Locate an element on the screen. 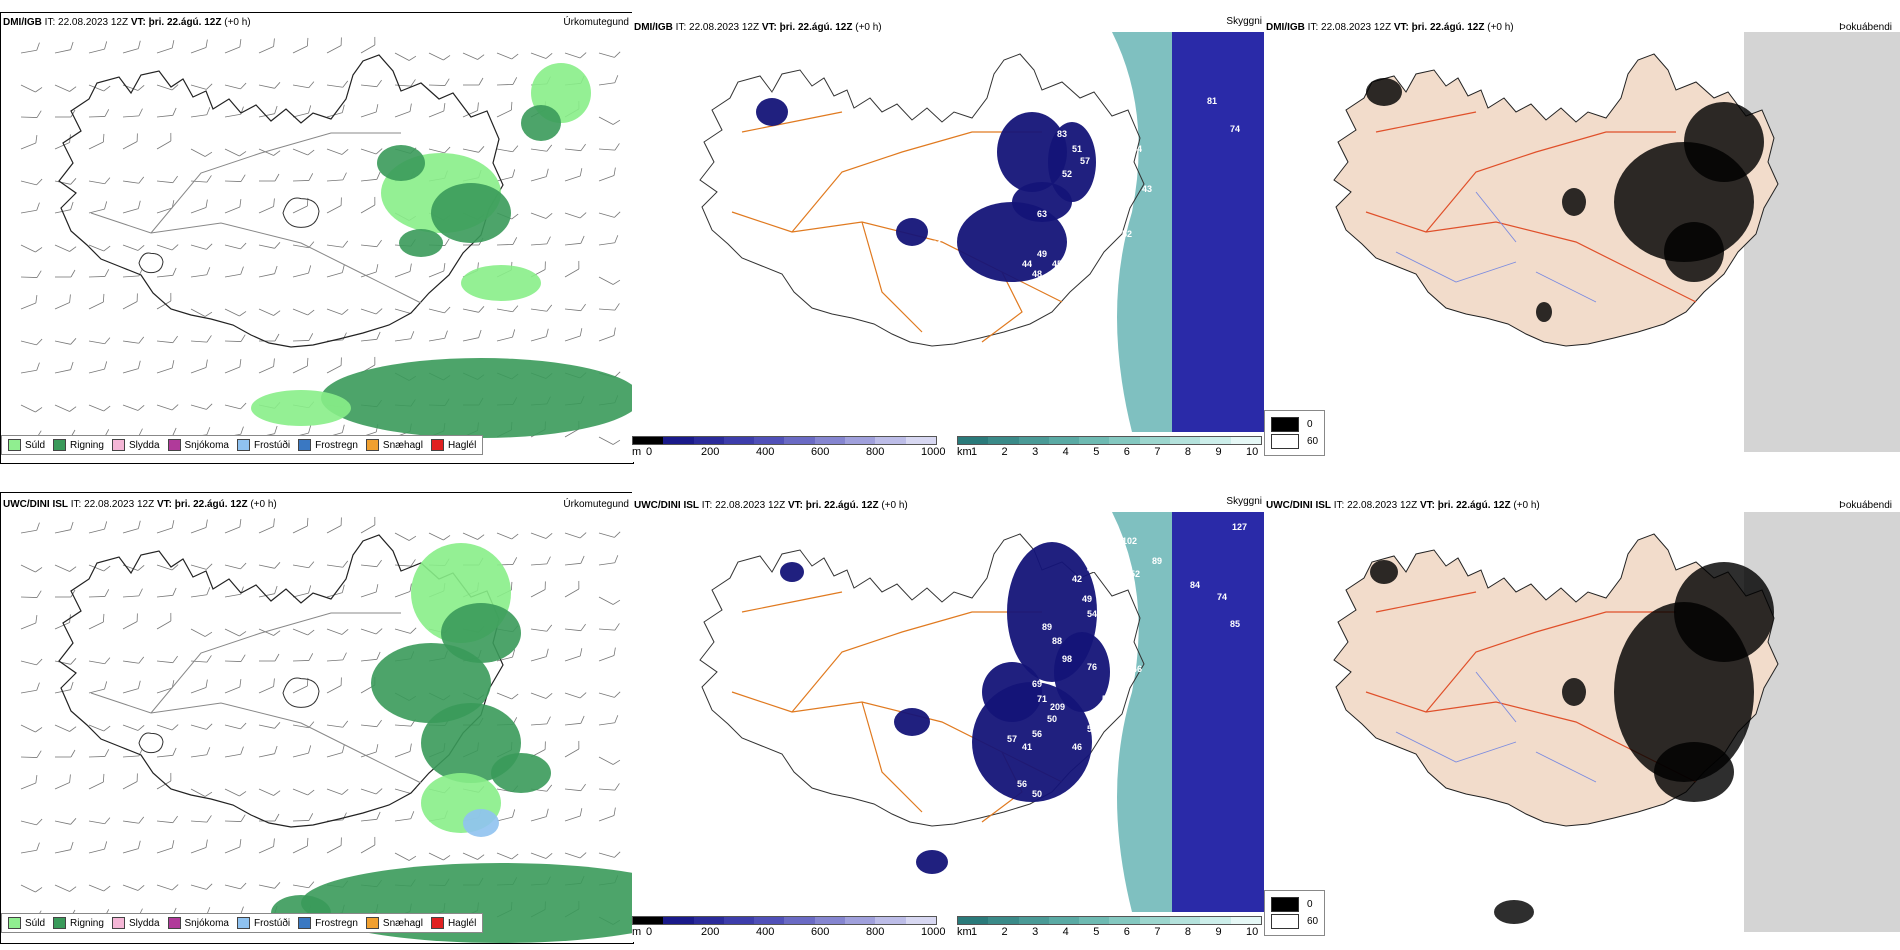 Image resolution: width=1900 pixels, height=950 pixels. legend-label: Haglél is located at coordinates (462, 923).